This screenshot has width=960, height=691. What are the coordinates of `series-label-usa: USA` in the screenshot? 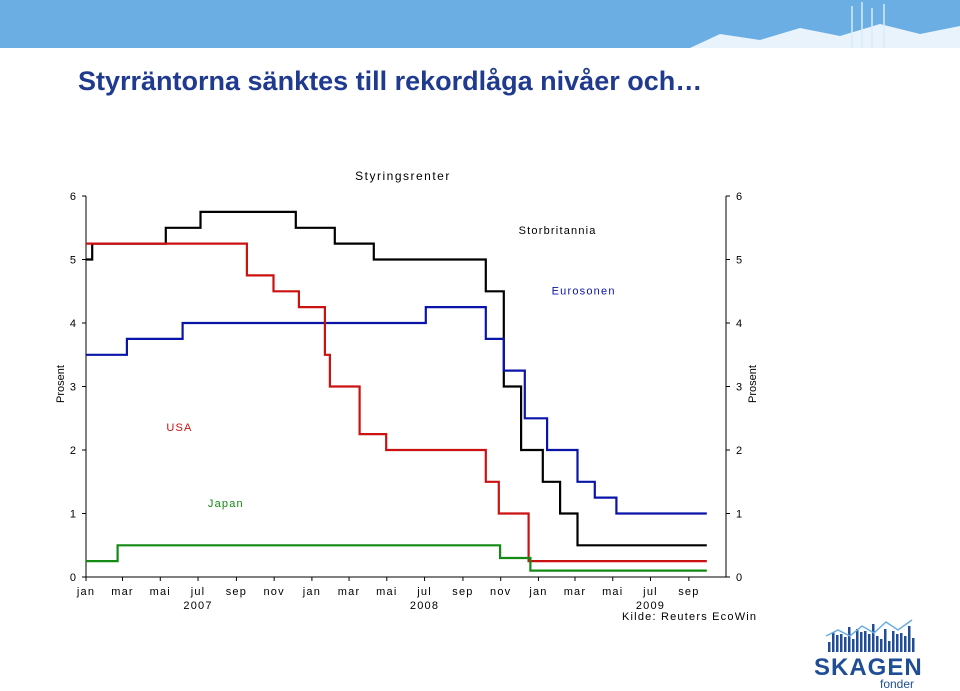 It's located at (179, 428).